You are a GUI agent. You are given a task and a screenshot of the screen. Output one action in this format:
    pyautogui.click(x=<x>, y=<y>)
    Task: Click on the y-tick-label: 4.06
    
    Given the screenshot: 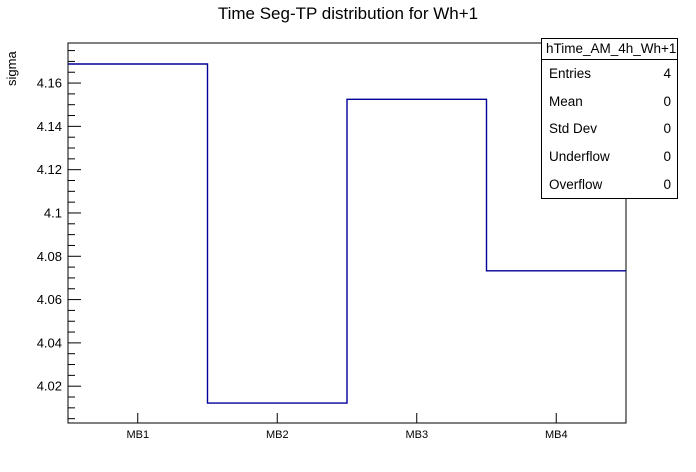 What is the action you would take?
    pyautogui.click(x=49, y=299)
    